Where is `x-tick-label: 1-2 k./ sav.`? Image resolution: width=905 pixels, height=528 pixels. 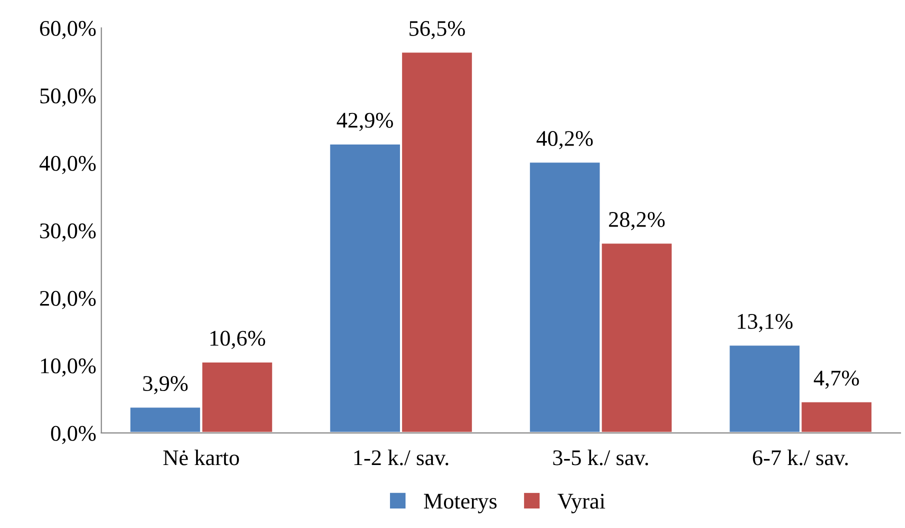
x-tick-label: 1-2 k./ sav. is located at coordinates (401, 458).